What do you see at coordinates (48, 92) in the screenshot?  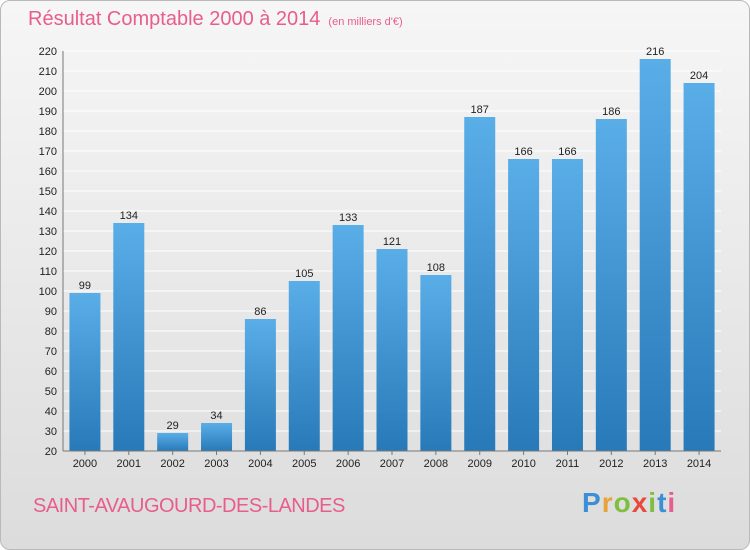 I see `y-tick-label: 200` at bounding box center [48, 92].